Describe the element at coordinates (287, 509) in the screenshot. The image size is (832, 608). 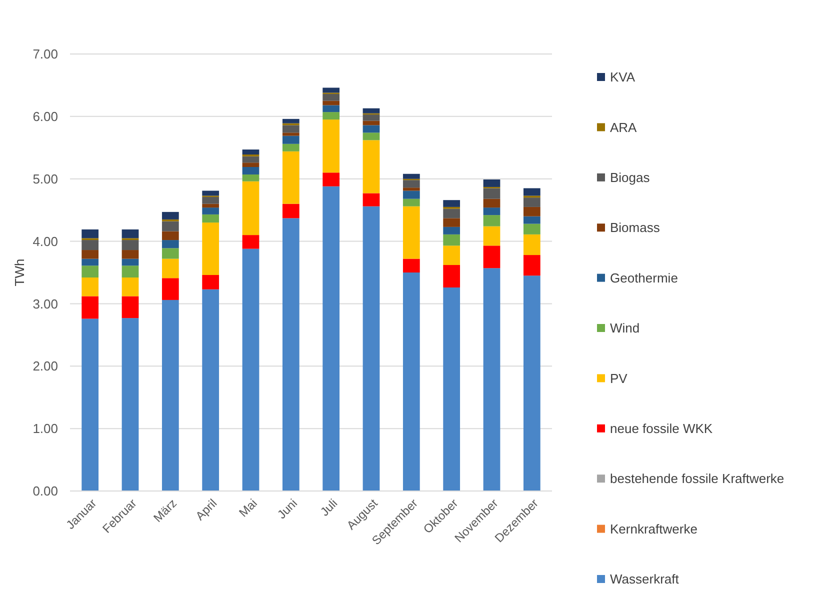
I see `x-tick-label: Juni` at that location.